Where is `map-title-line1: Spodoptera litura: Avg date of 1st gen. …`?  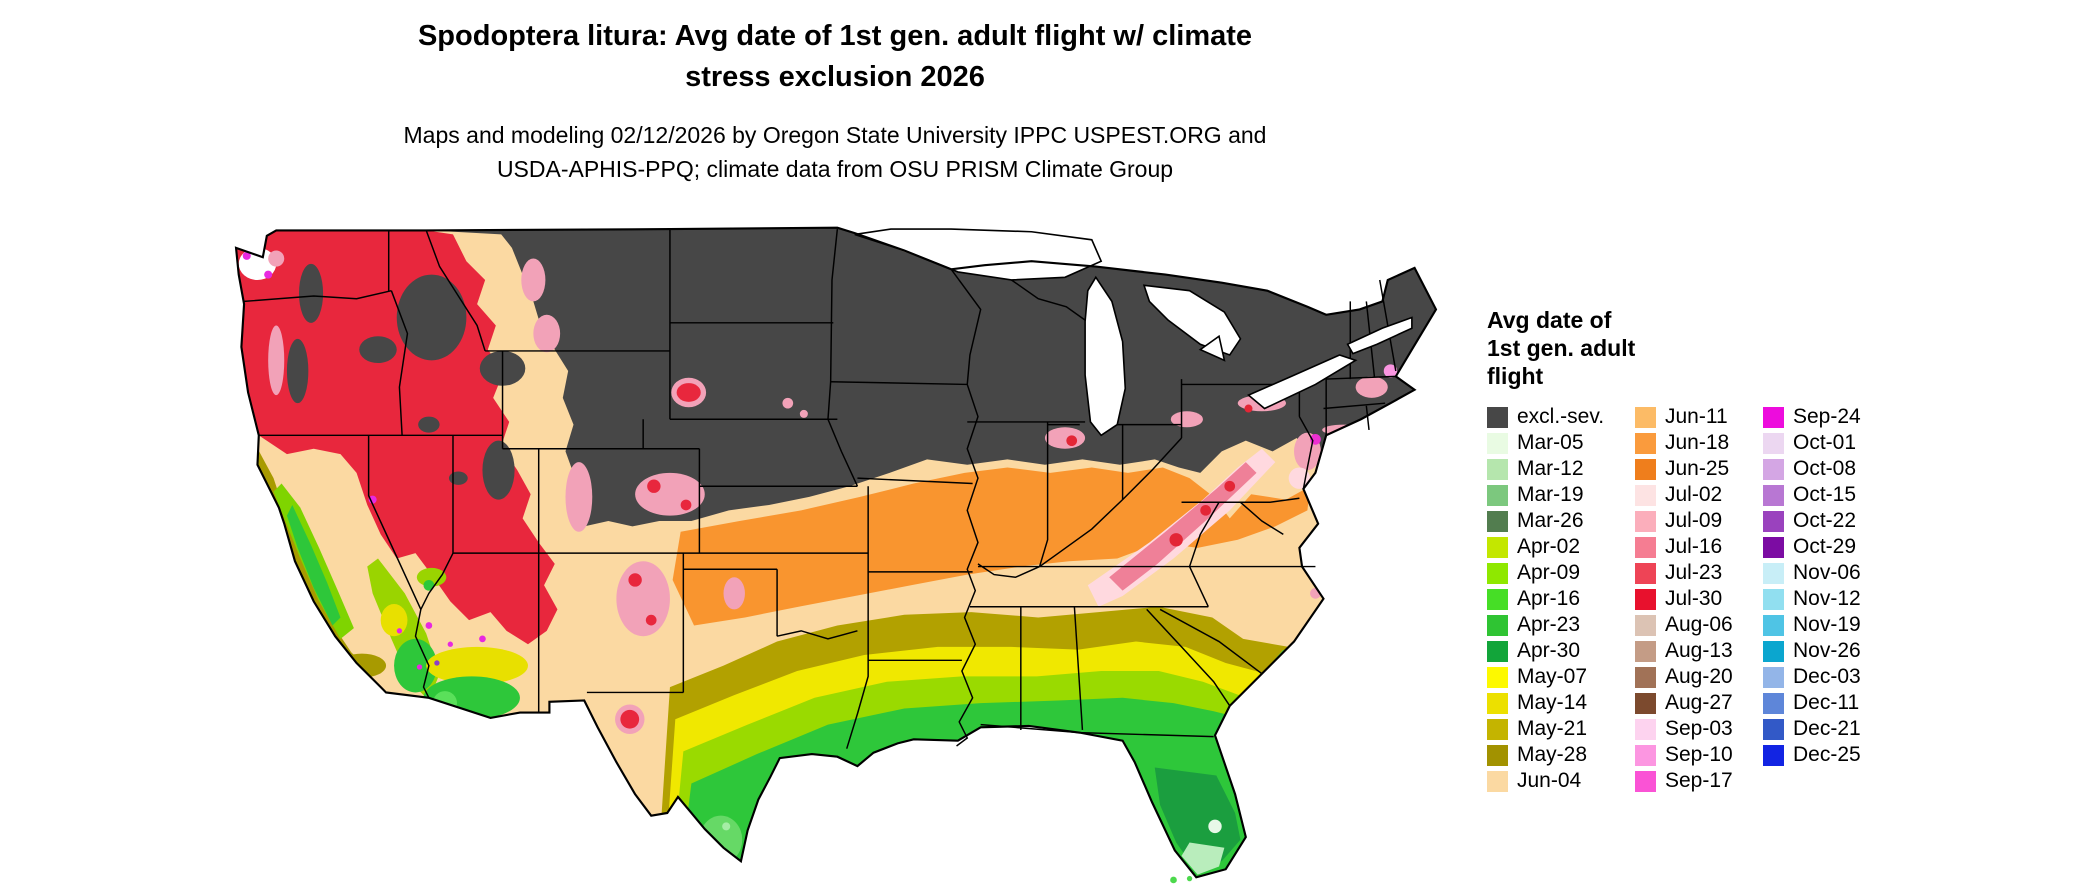 map-title-line1: Spodoptera litura: Avg date of 1st gen. … is located at coordinates (835, 36).